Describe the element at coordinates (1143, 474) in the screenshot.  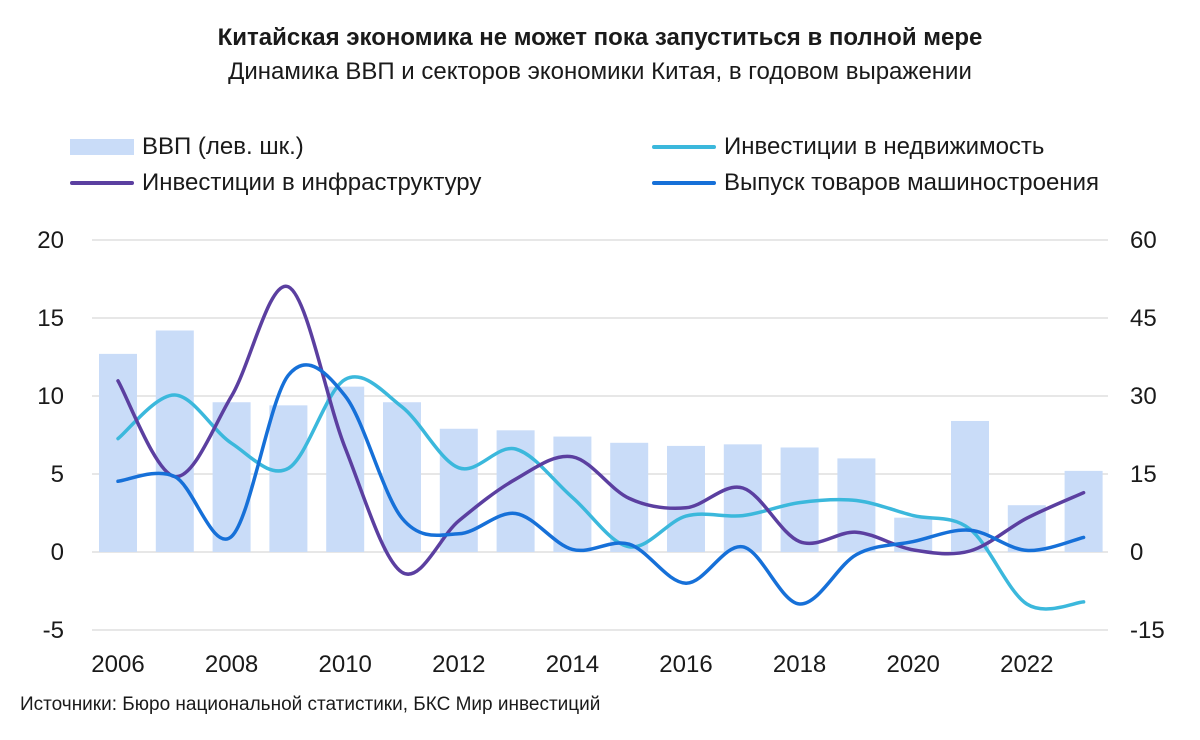
I see `y-right-tick-label: 15` at that location.